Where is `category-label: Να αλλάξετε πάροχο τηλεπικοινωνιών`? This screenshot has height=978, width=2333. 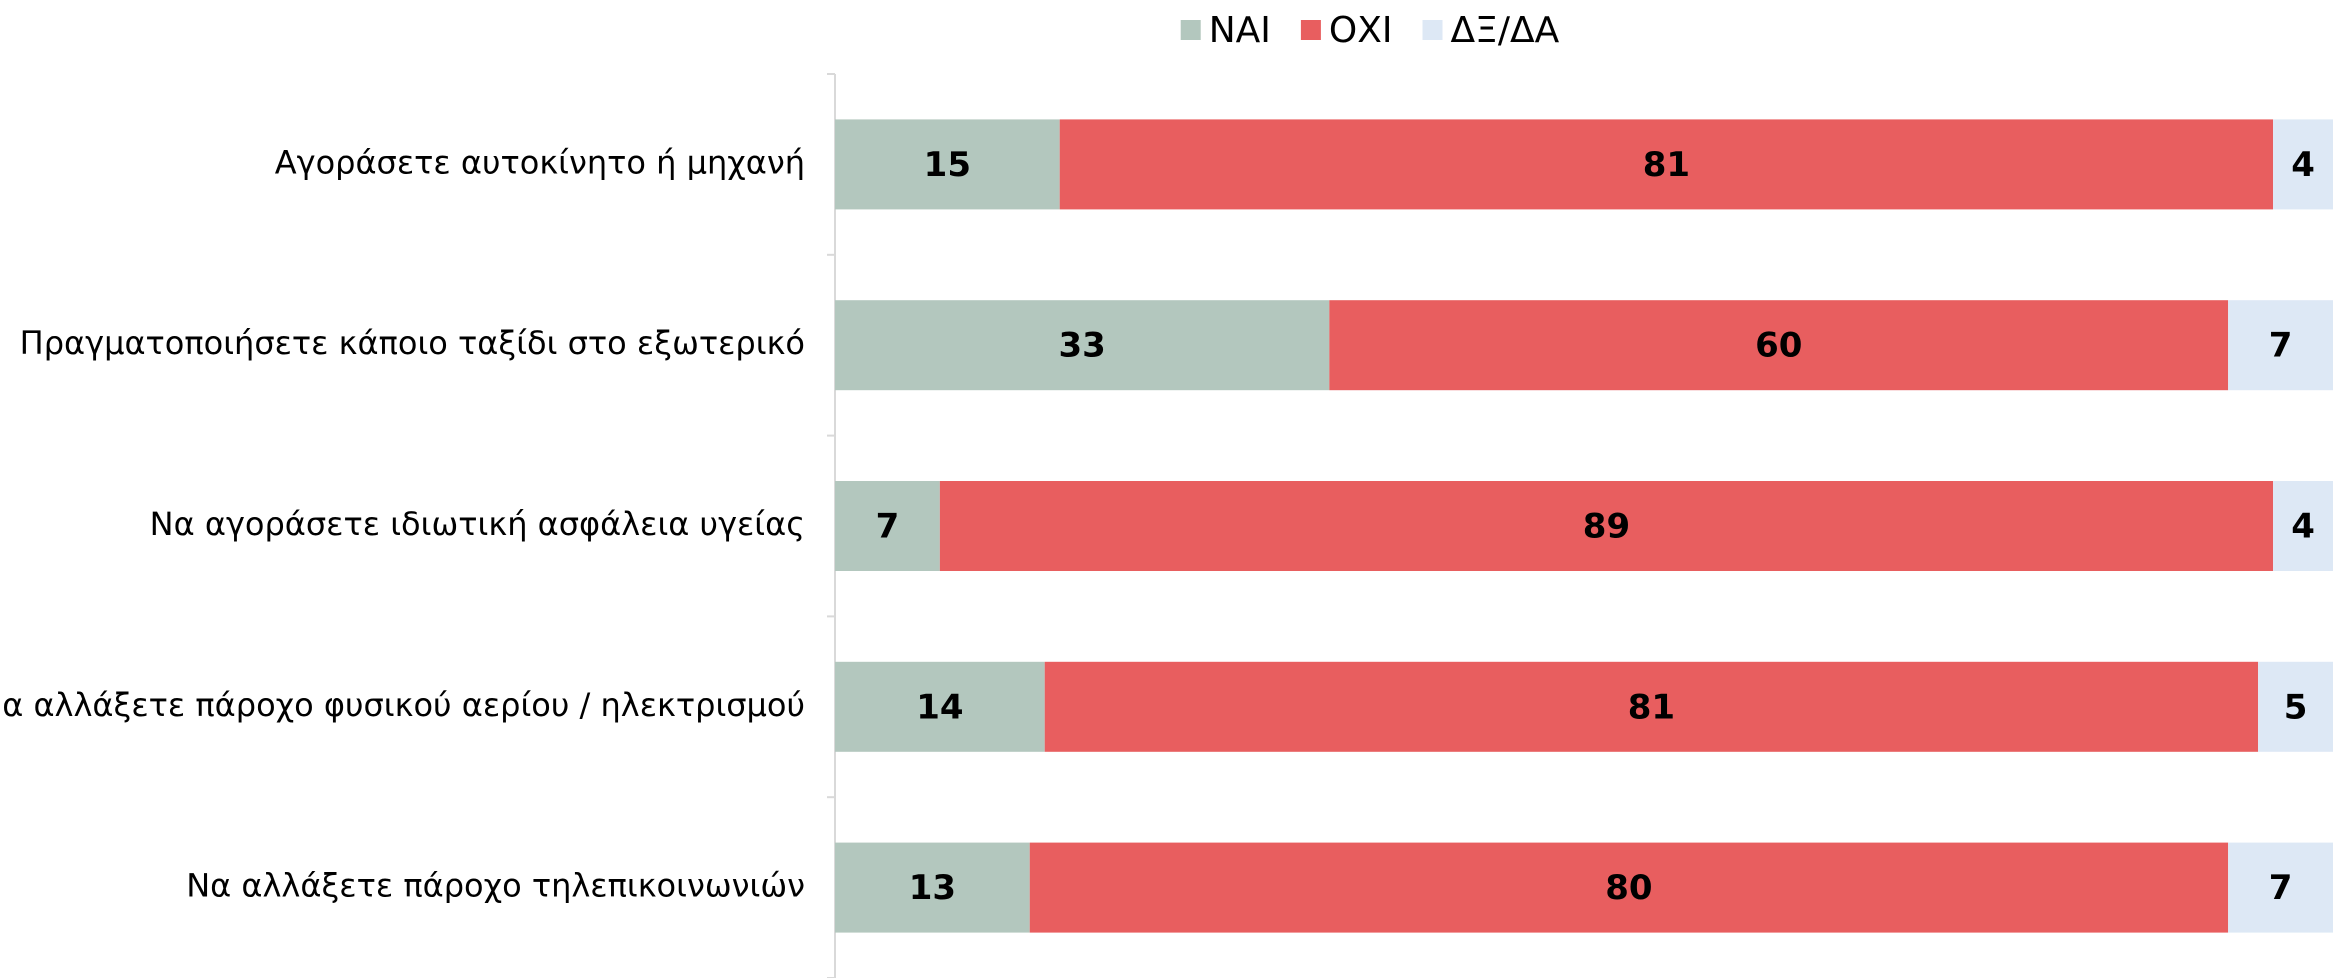
category-label: Να αλλάξετε πάροχο τηλεπικοινωνιών is located at coordinates (495, 886).